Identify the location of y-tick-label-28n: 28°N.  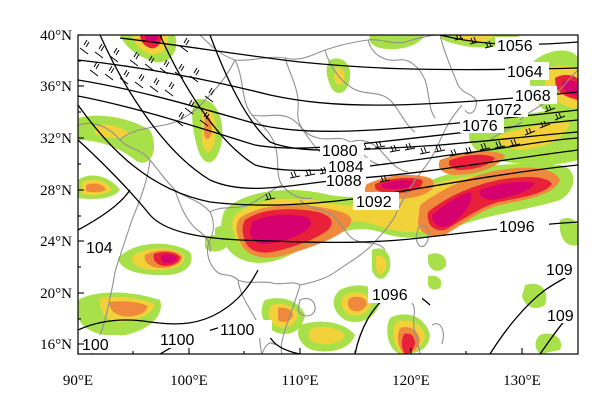
(56, 191).